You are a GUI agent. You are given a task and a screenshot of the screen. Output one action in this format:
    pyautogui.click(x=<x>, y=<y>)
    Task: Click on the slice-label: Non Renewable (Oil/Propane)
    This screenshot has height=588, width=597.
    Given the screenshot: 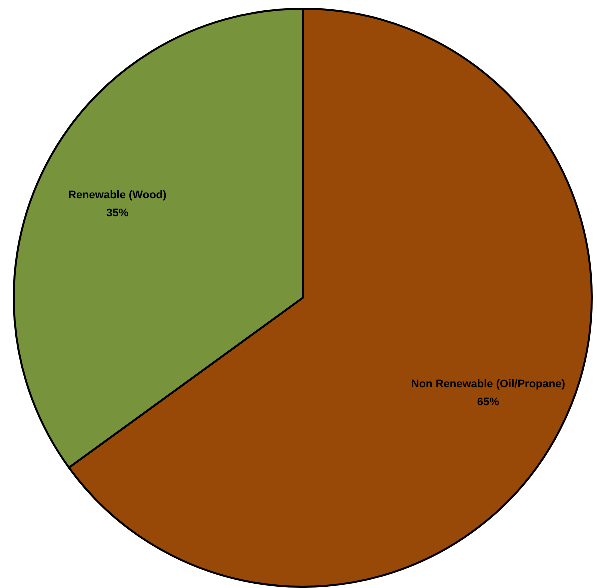 What is the action you would take?
    pyautogui.click(x=488, y=384)
    